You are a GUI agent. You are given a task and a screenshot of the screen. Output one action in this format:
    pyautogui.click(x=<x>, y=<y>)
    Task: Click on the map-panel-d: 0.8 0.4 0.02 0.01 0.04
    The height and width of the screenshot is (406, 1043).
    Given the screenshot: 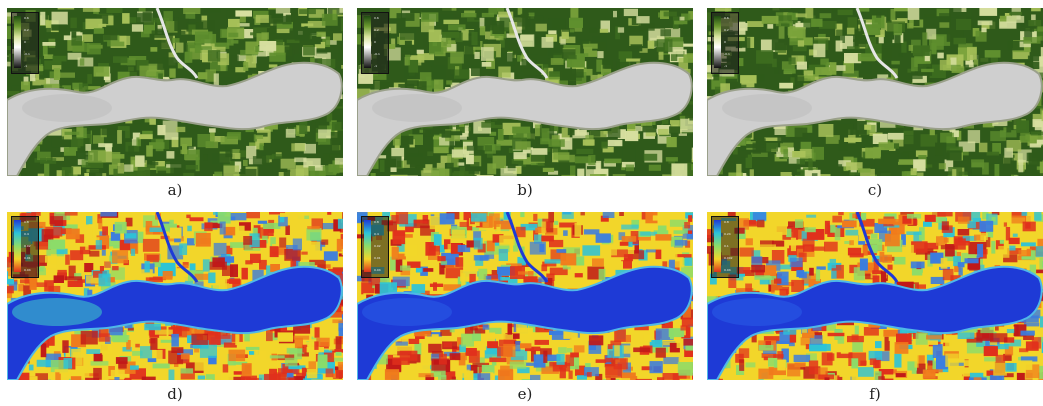 What is the action you would take?
    pyautogui.click(x=175, y=296)
    